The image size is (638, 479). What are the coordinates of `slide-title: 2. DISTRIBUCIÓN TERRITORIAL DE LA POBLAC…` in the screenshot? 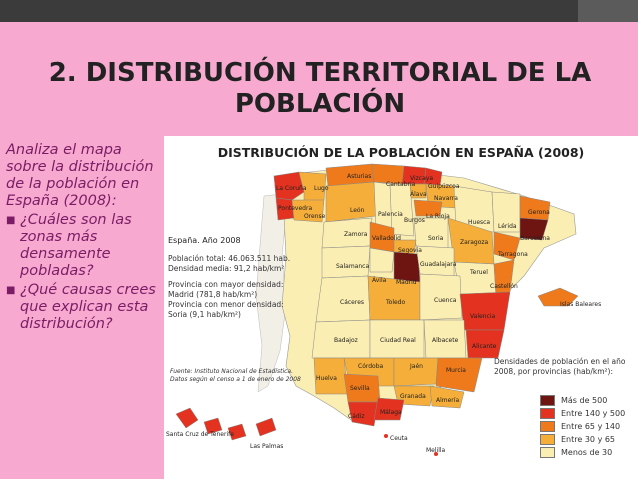 It's located at (320, 88).